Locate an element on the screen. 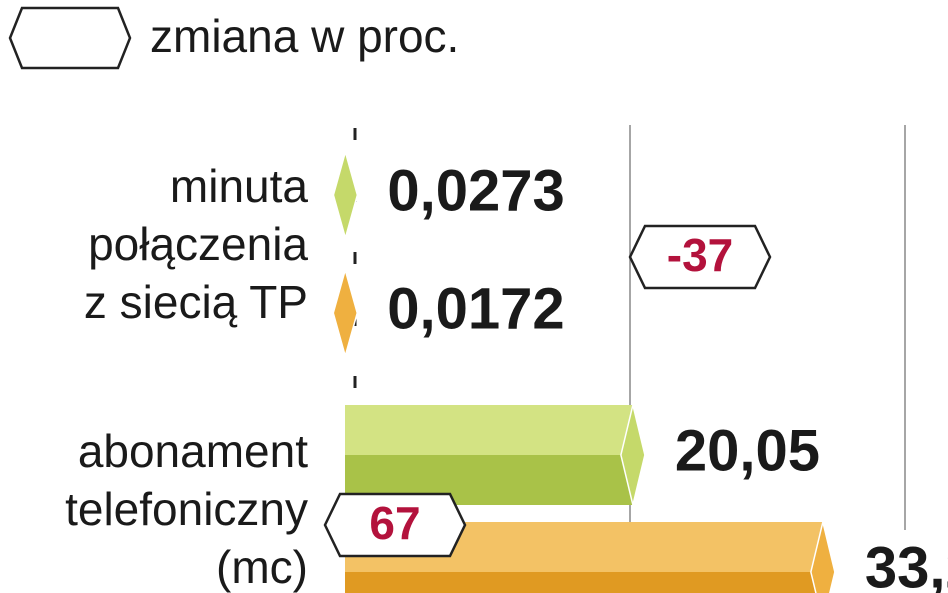 This screenshot has height=593, width=948. change-label: -37 is located at coordinates (700, 255).